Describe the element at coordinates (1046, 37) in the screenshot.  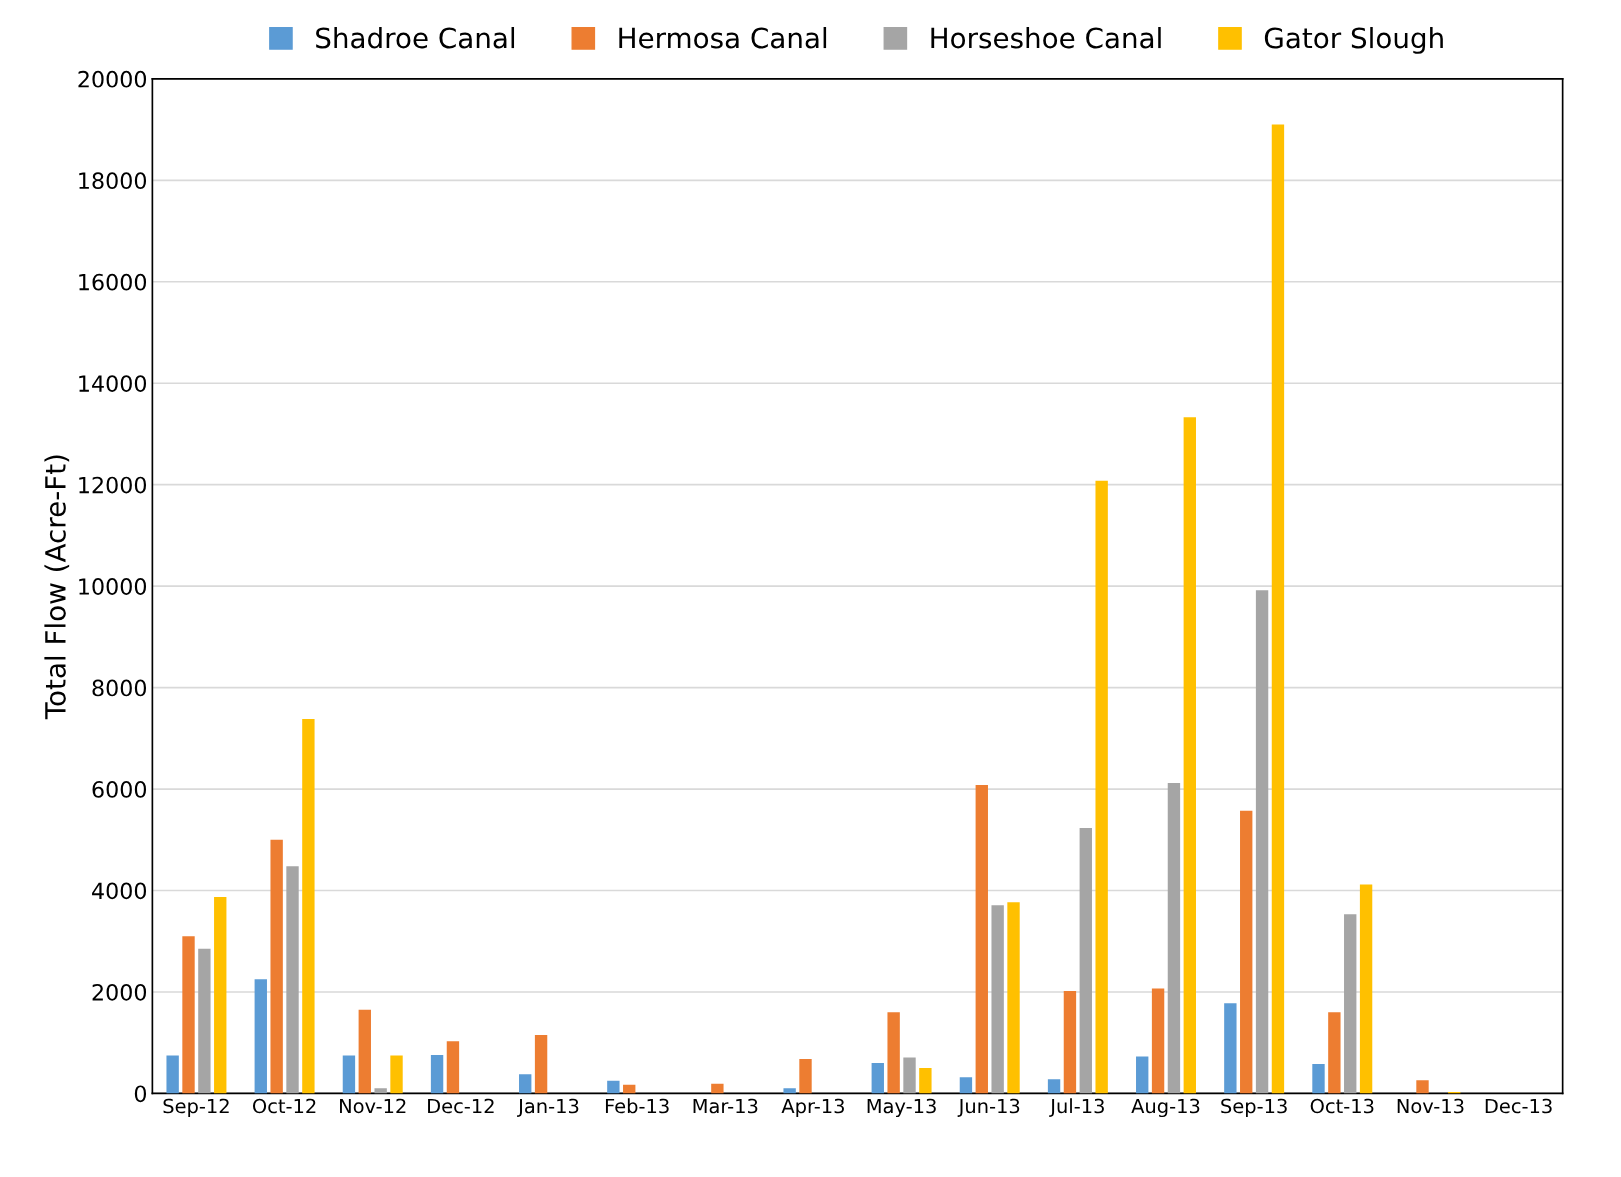
I see `legend-label: Horseshoe Canal` at that location.